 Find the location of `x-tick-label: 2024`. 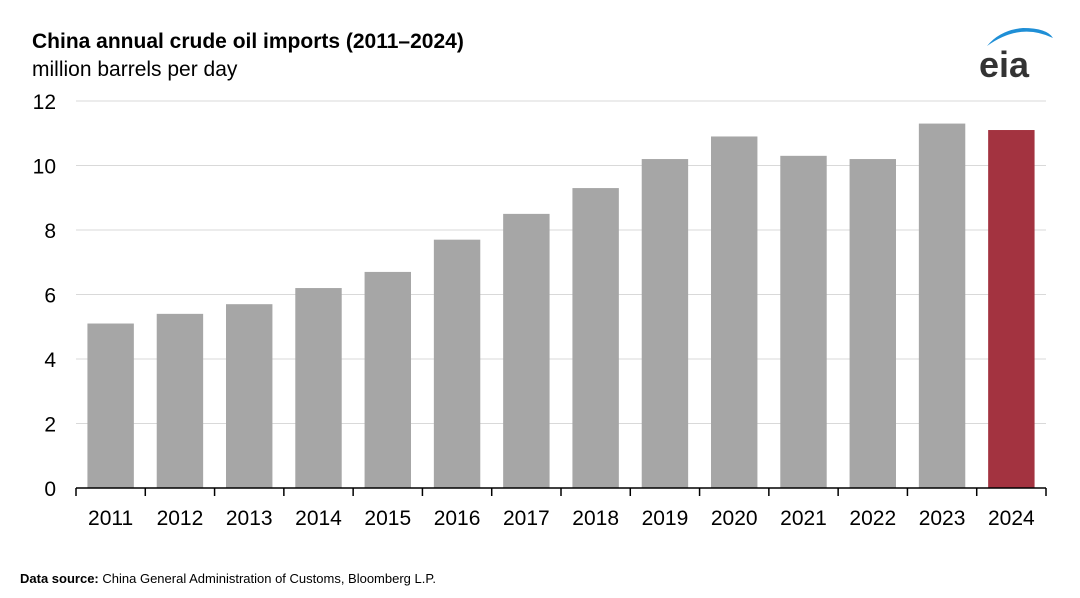

x-tick-label: 2024 is located at coordinates (1011, 518).